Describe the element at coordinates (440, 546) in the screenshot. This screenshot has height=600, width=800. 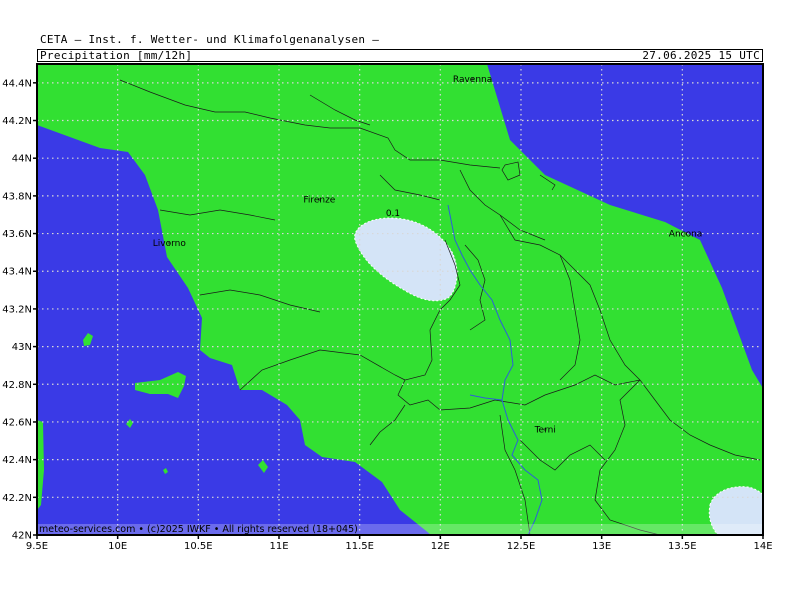
I see `x-tick-label: 12E` at that location.